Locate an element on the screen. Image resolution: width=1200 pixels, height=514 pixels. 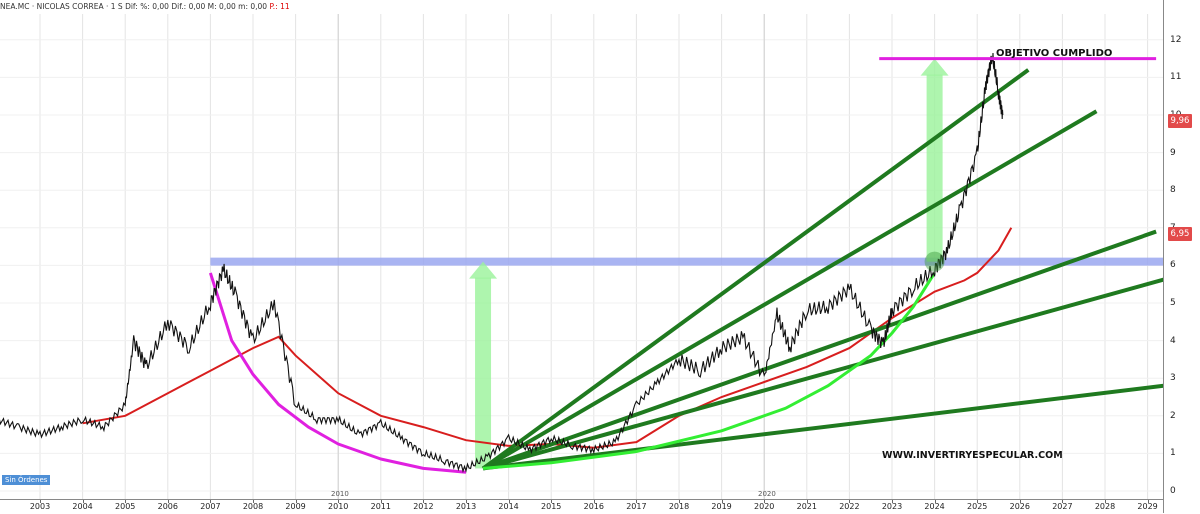
website-label: WWW.INVERTIRYESPECULAR.COM is located at coordinates (972, 455).